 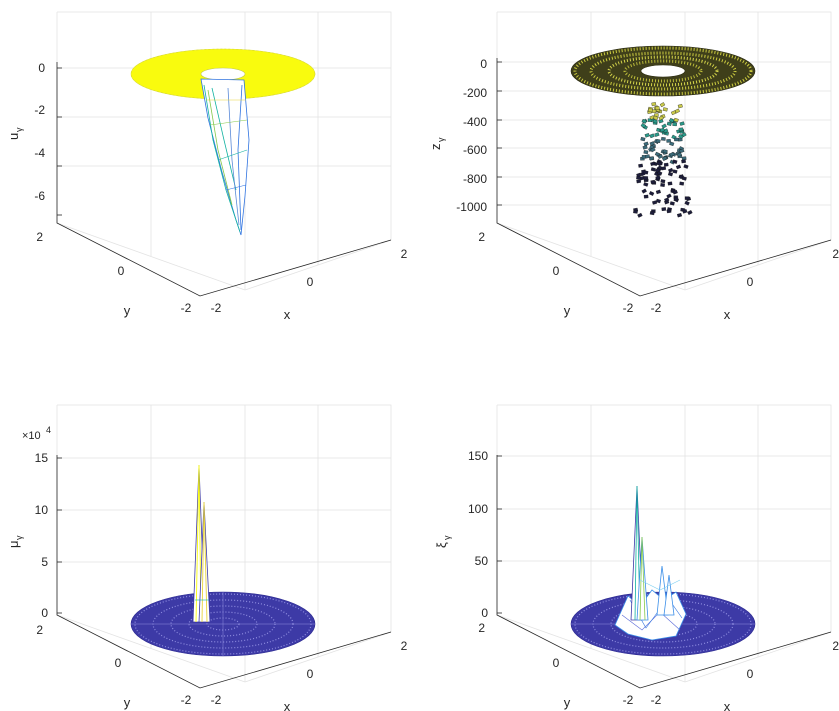 I want to click on panel-mu-ytick-0: 2, so click(x=39, y=630).